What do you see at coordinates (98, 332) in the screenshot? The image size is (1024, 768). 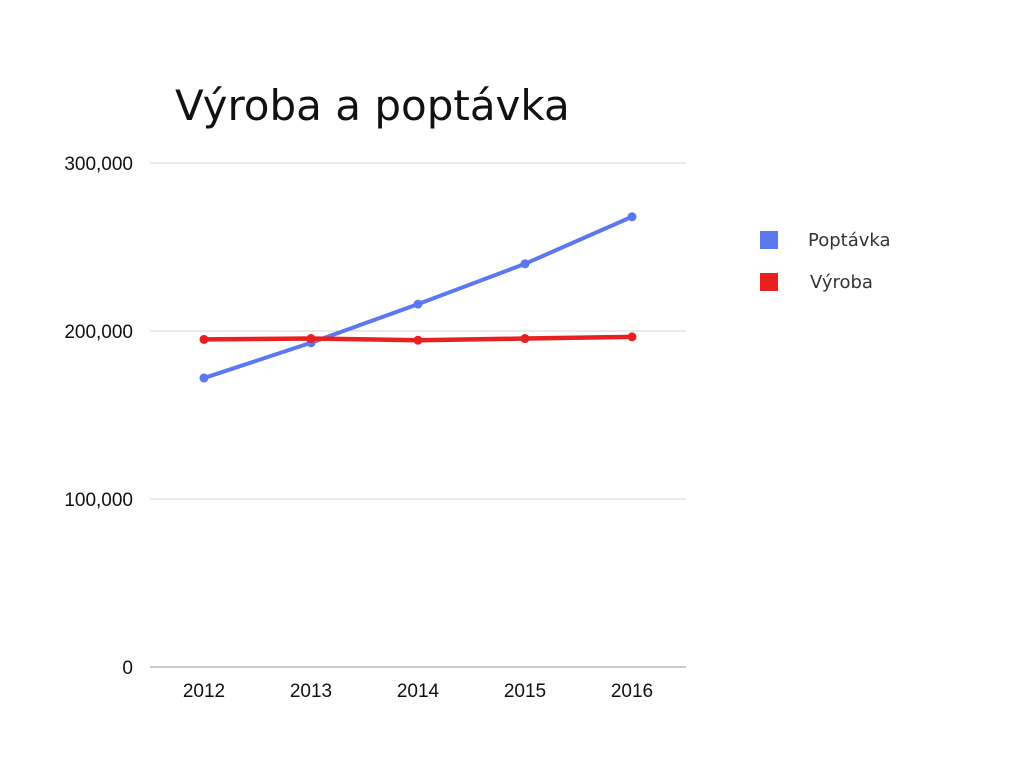 I see `y-tick-label: 200,000` at bounding box center [98, 332].